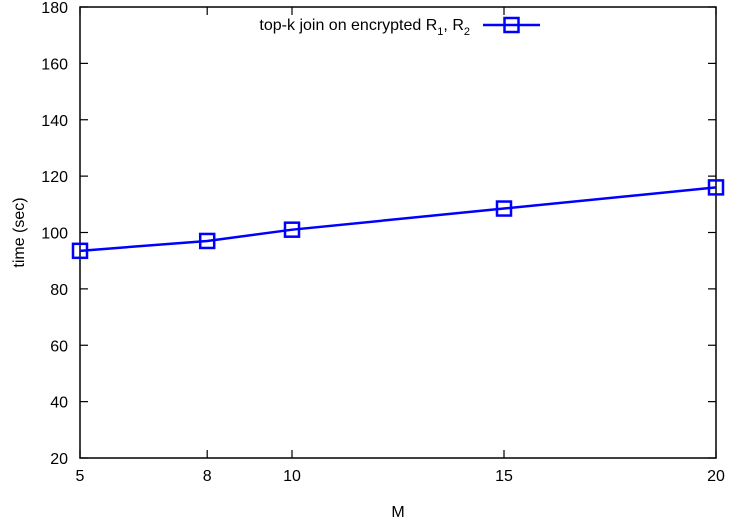  I want to click on y-tick-label: 40, so click(59, 403).